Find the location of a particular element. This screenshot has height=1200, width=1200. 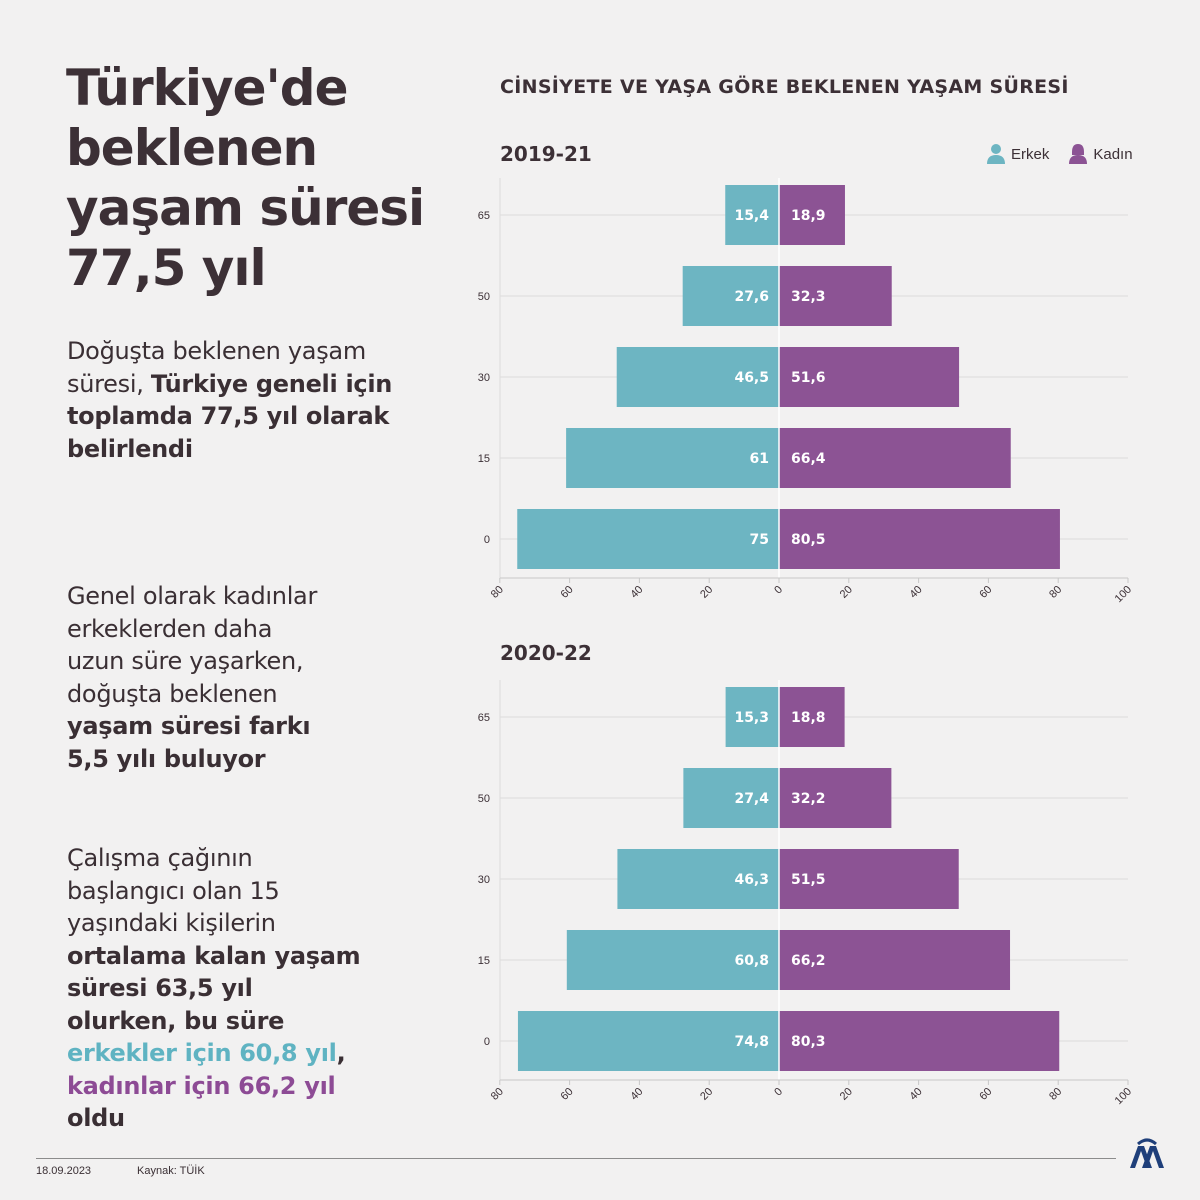

data-label-women: 80,5 is located at coordinates (808, 540).